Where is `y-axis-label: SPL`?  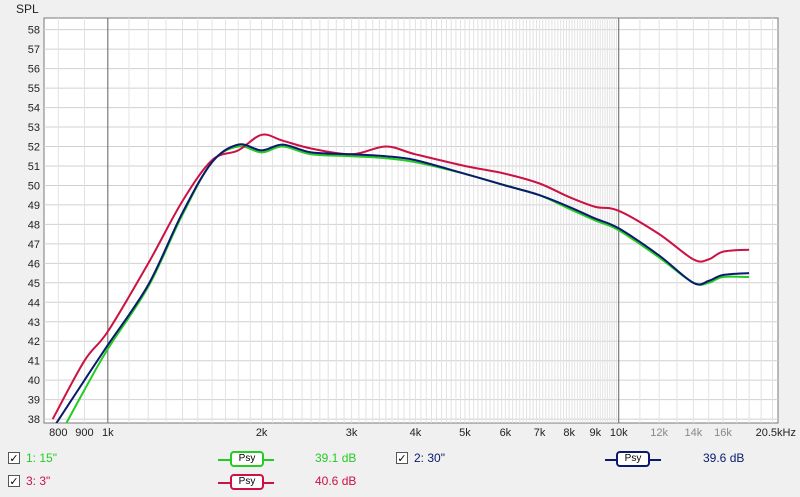 y-axis-label: SPL is located at coordinates (27, 9).